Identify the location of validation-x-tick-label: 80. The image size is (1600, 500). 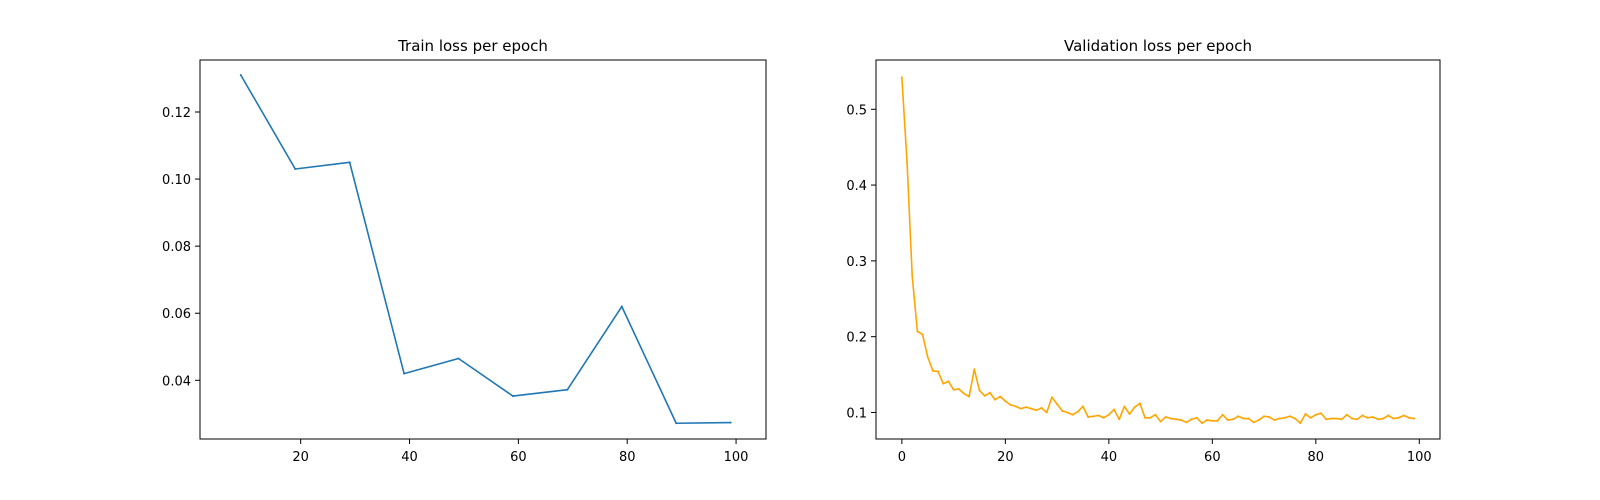
(1316, 457).